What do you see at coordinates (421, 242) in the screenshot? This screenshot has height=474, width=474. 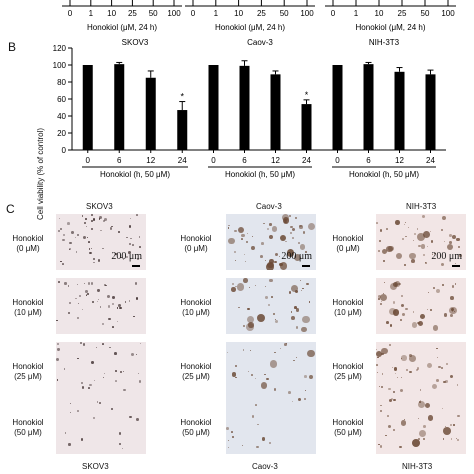 I see `colony-micrograph: 200 μm` at bounding box center [421, 242].